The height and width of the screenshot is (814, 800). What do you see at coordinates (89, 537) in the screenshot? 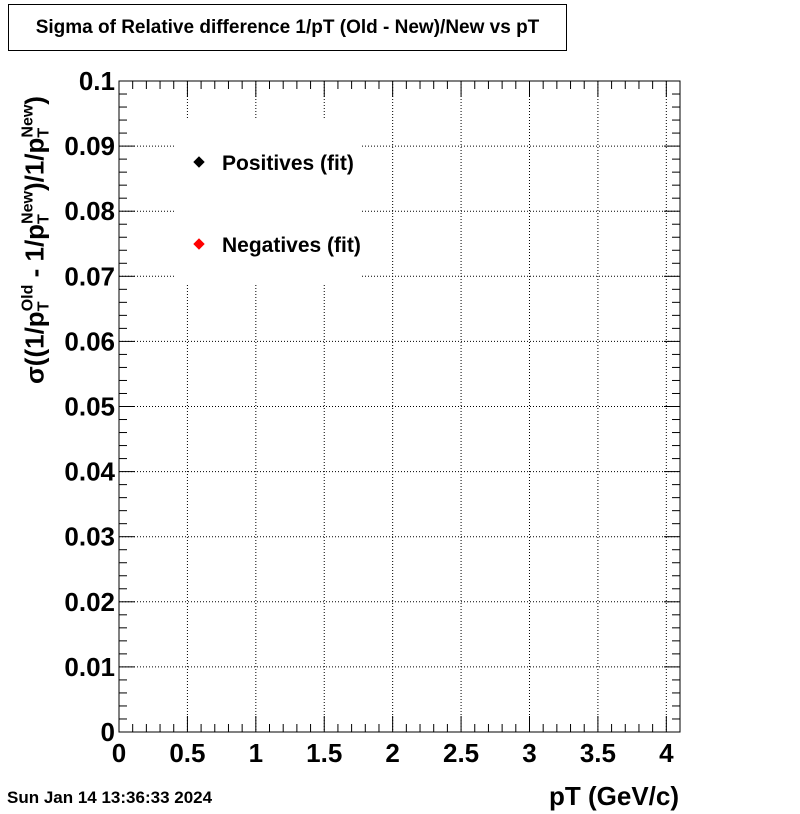
I see `y-tick-label: 0.03` at bounding box center [89, 537].